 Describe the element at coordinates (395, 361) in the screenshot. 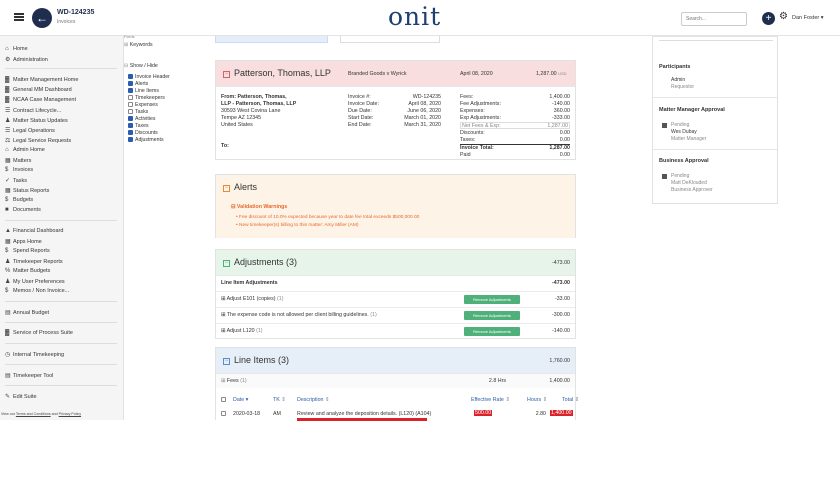

I see `line-items-header: − Line Items (3) 1,760.00` at that location.